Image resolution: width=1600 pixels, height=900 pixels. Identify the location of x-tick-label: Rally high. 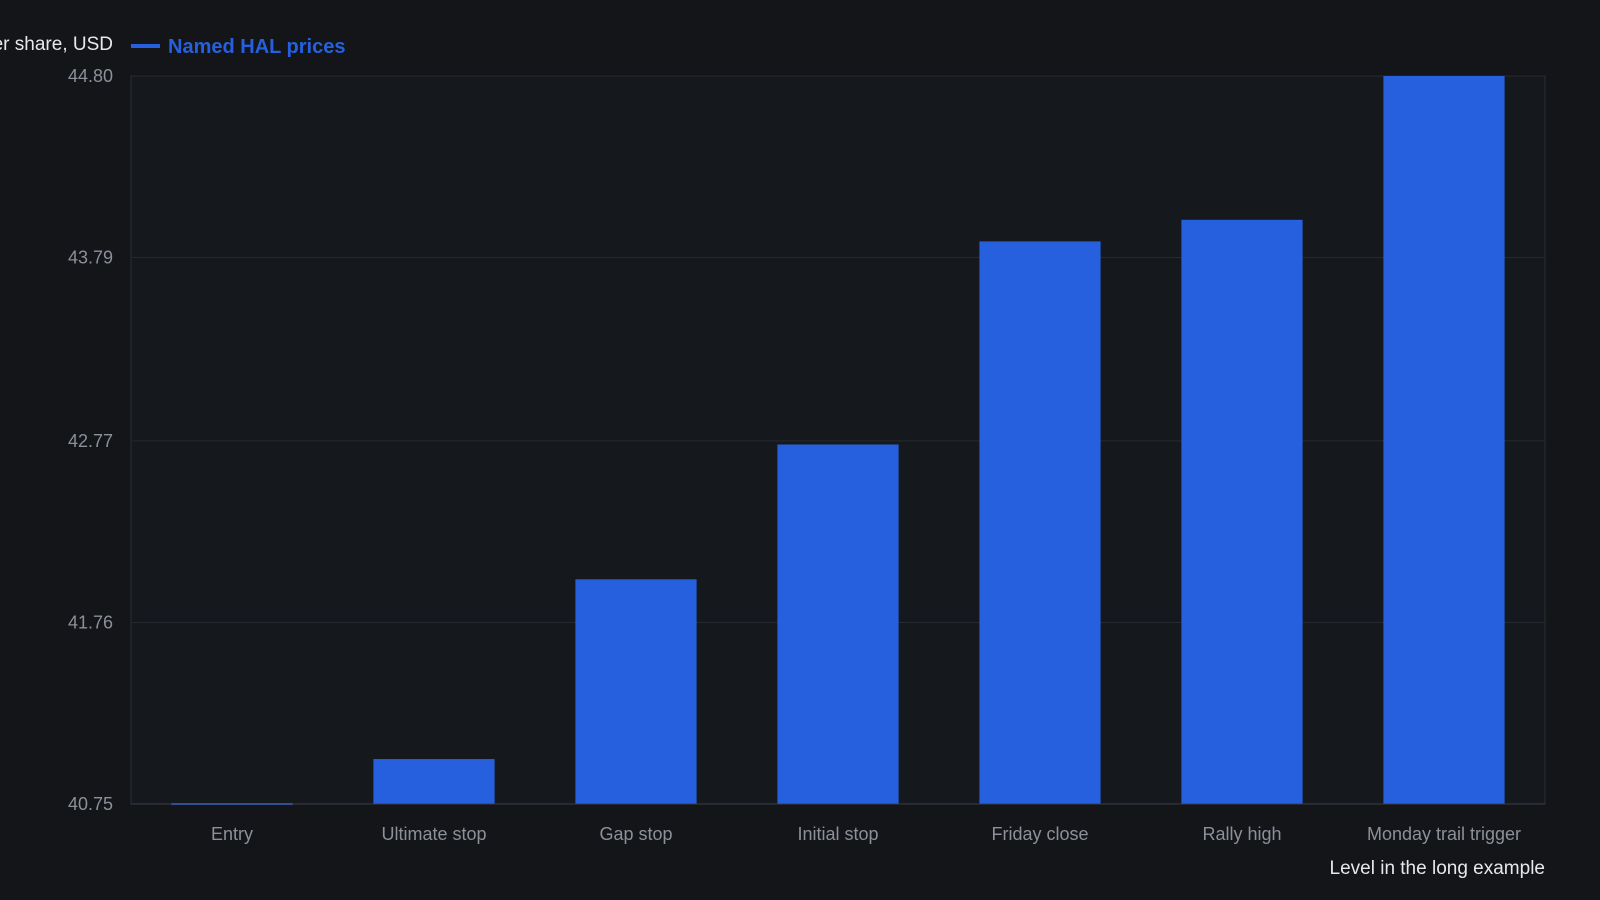
(1241, 834).